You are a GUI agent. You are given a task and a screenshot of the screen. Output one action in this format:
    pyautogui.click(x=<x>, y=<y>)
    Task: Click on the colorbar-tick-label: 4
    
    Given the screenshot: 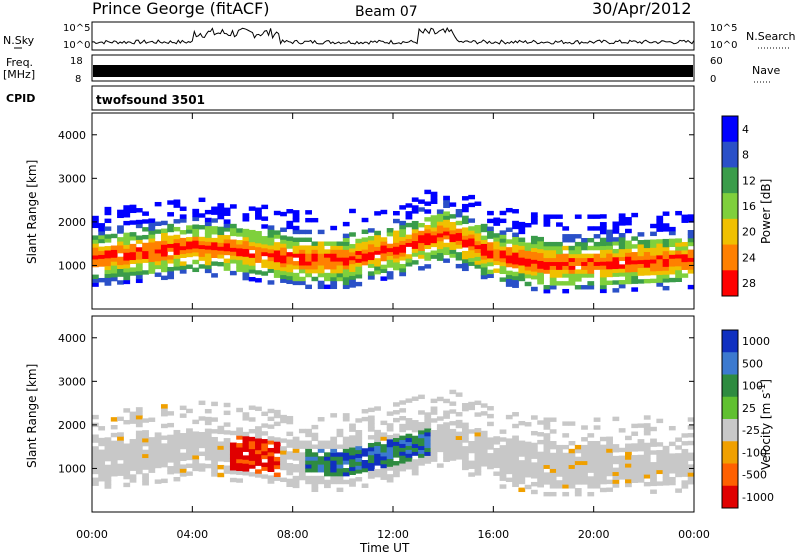 What is the action you would take?
    pyautogui.click(x=745, y=129)
    